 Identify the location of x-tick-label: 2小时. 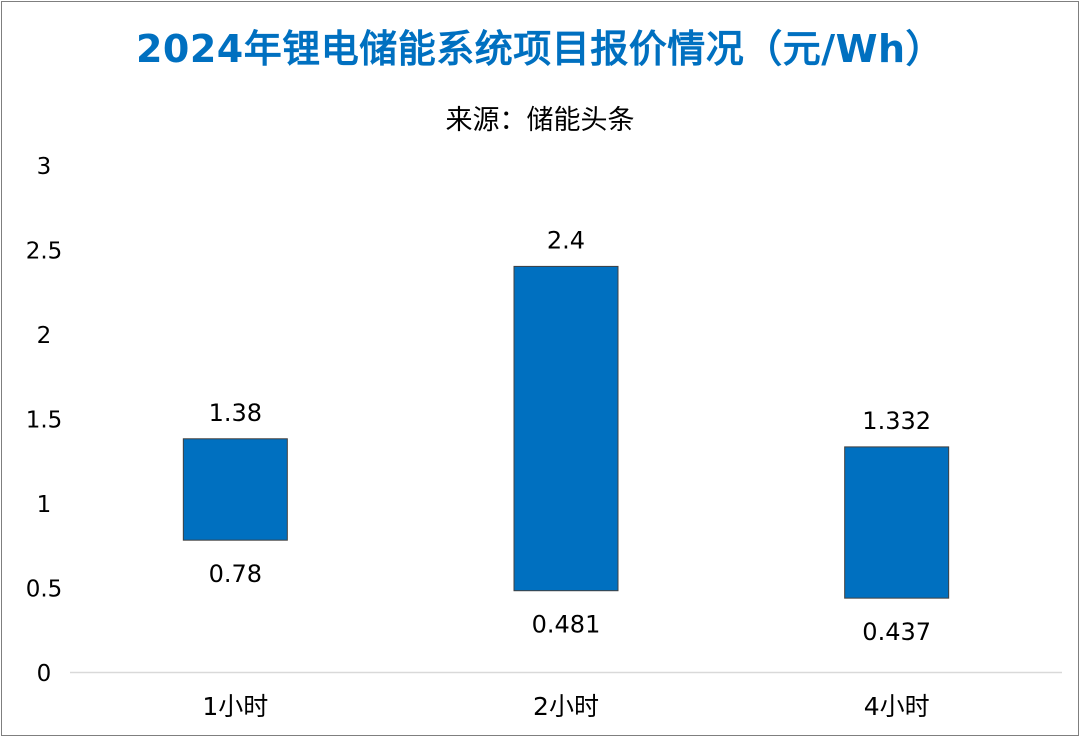
(566, 706).